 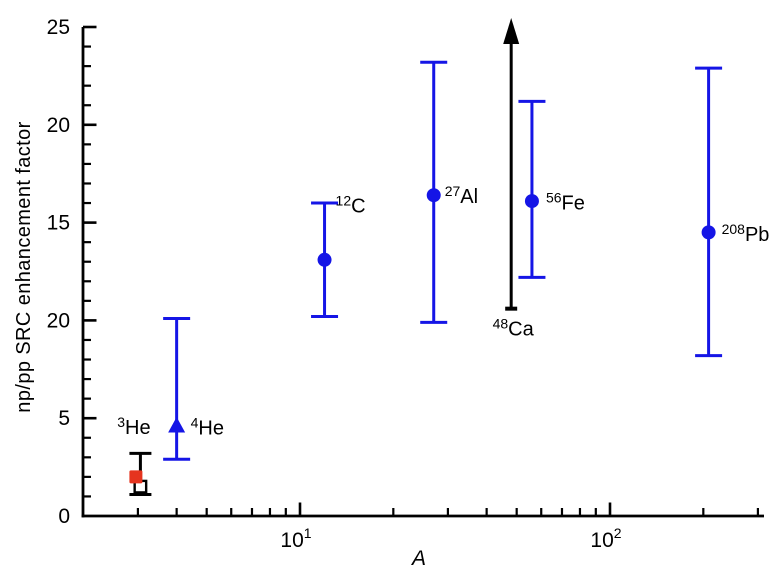 What do you see at coordinates (324, 259) in the screenshot?
I see `marker-c12` at bounding box center [324, 259].